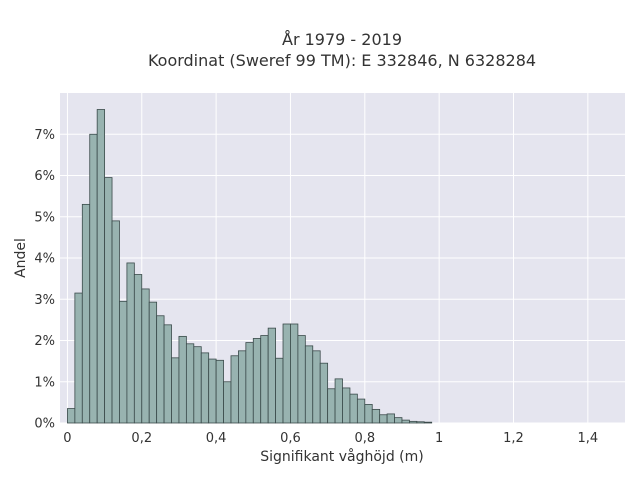  Describe the element at coordinates (44, 300) in the screenshot. I see `y-tick-label: 3%` at that location.